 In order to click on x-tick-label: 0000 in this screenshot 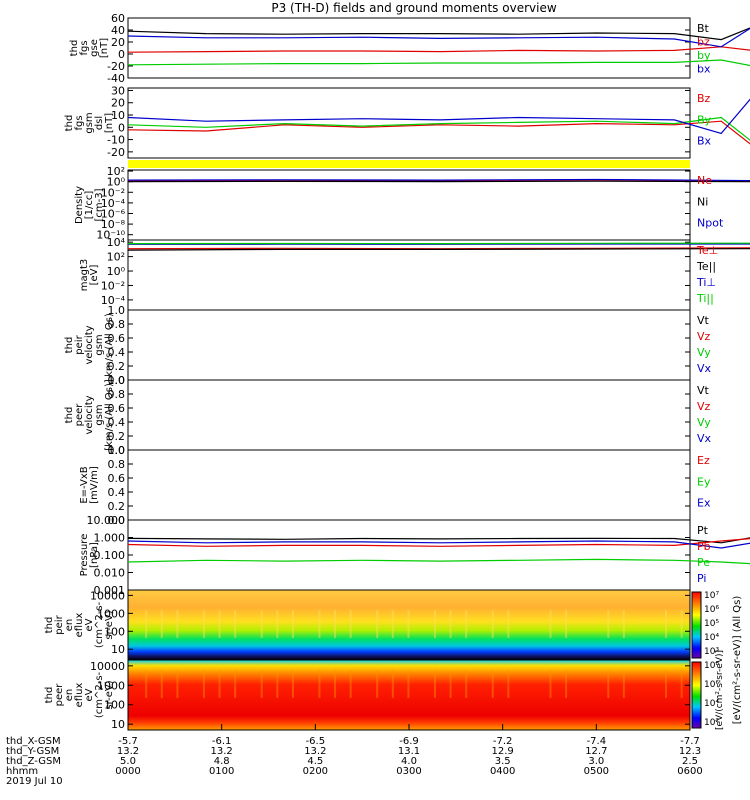, I will do `click(127, 771)`.